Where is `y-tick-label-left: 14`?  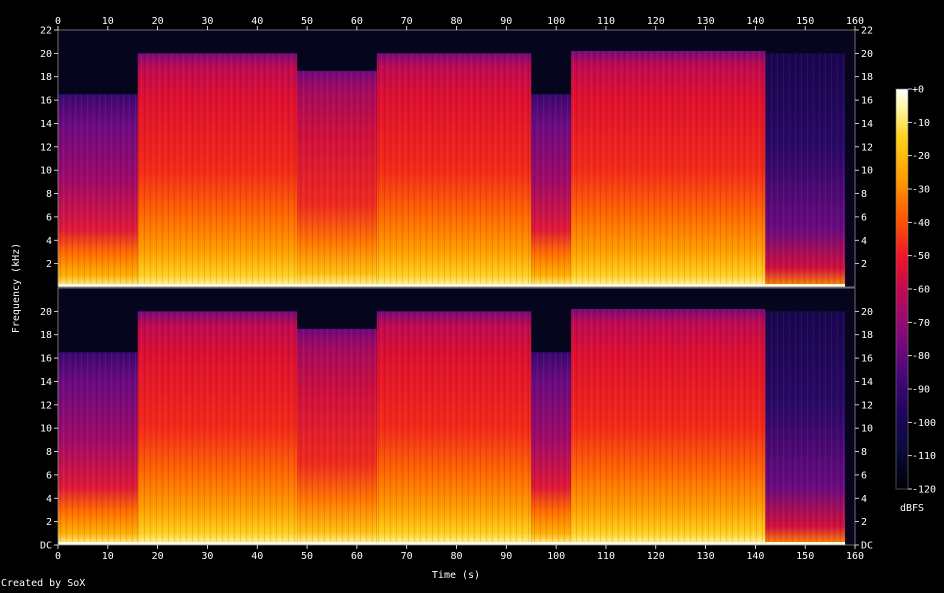
y-tick-label-left: 14 is located at coordinates (46, 382).